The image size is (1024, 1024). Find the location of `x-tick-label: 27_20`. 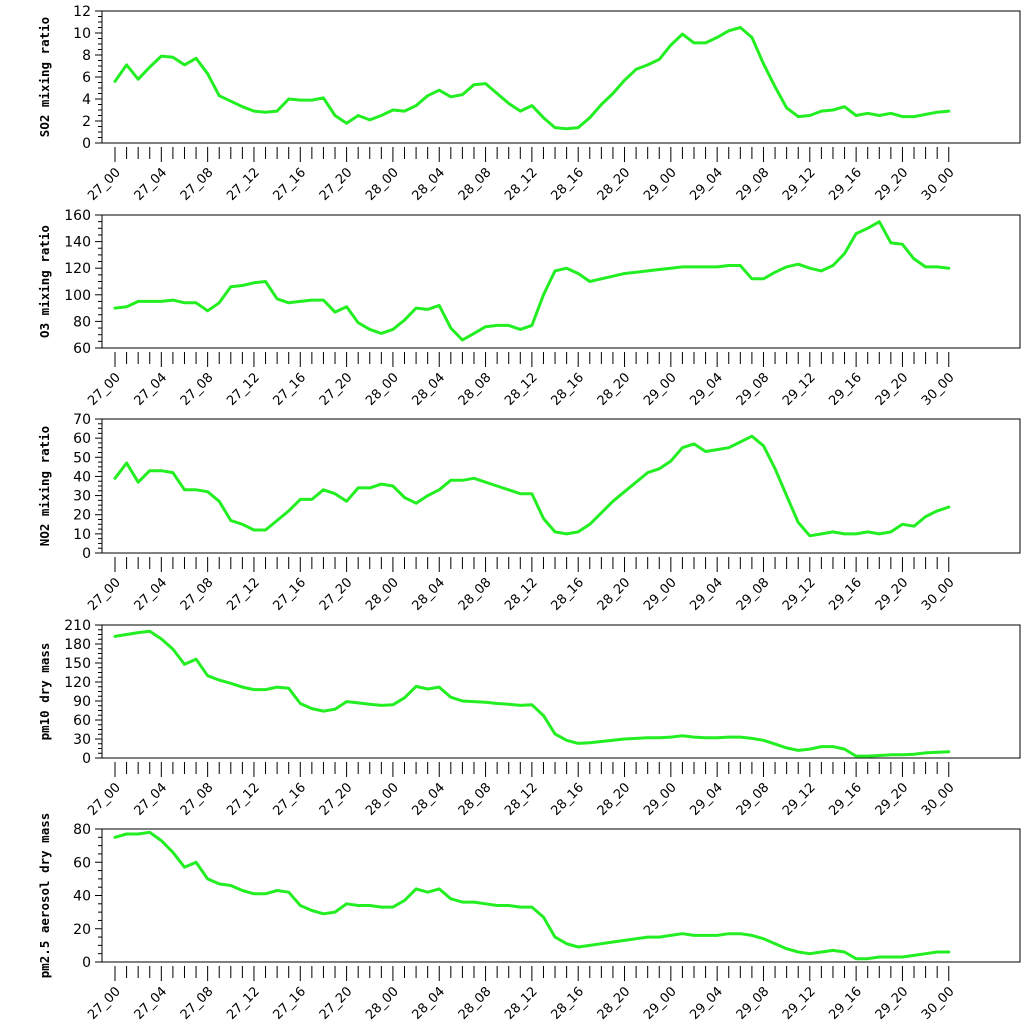

x-tick-label: 27_20 is located at coordinates (336, 799).